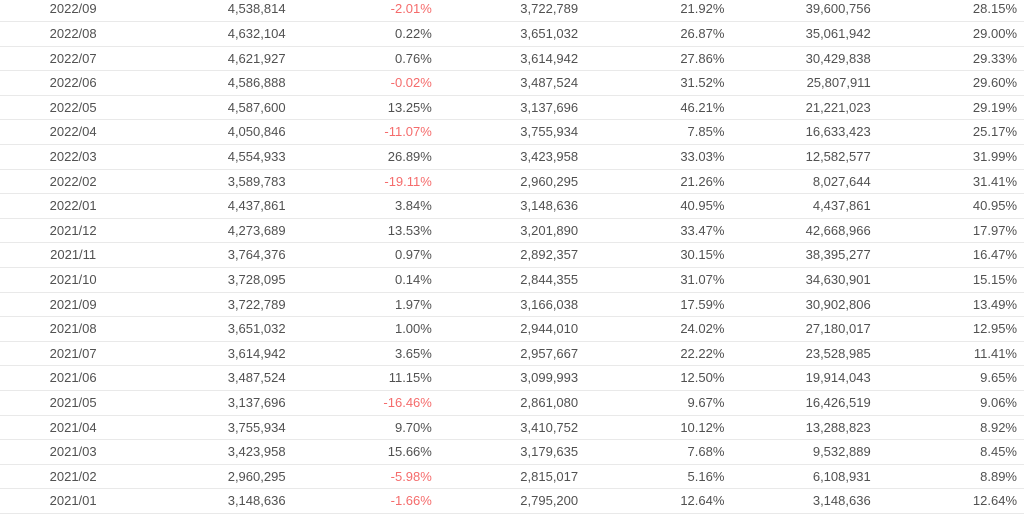  Describe the element at coordinates (219, 231) in the screenshot. I see `value-cell: 4,273,689` at that location.